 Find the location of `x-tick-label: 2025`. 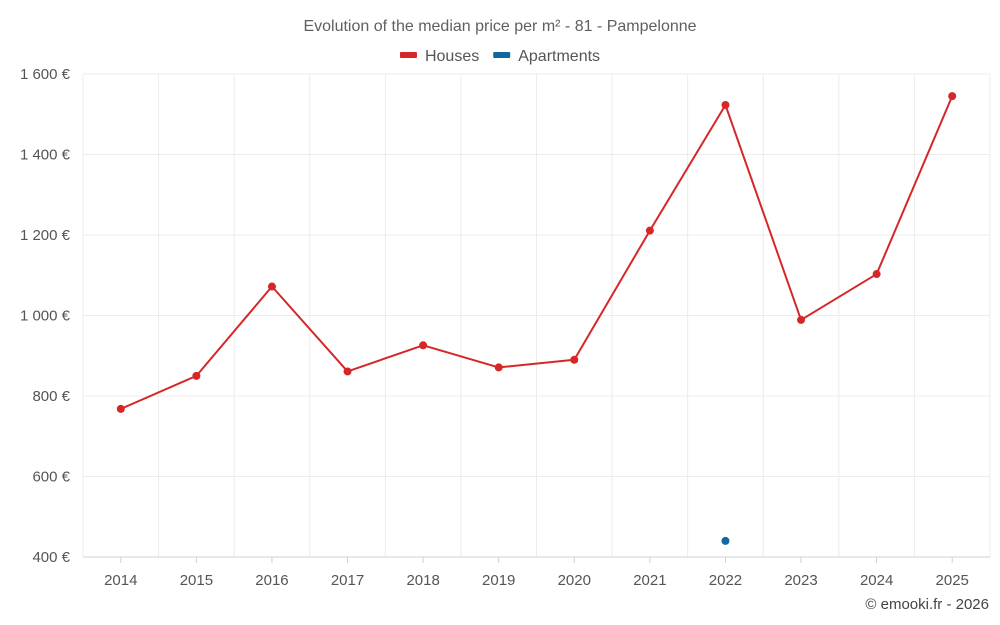

x-tick-label: 2025 is located at coordinates (952, 580).